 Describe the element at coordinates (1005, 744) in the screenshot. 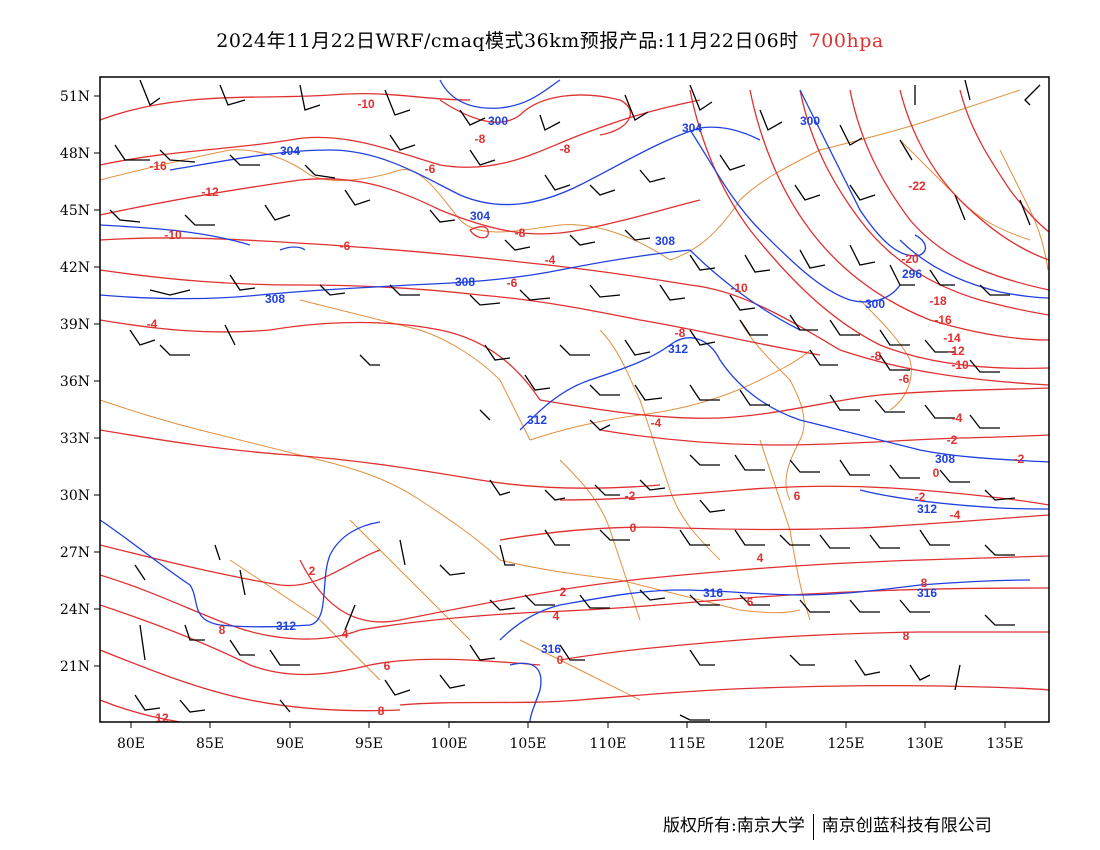

I see `lon-tick-label: 135E` at that location.